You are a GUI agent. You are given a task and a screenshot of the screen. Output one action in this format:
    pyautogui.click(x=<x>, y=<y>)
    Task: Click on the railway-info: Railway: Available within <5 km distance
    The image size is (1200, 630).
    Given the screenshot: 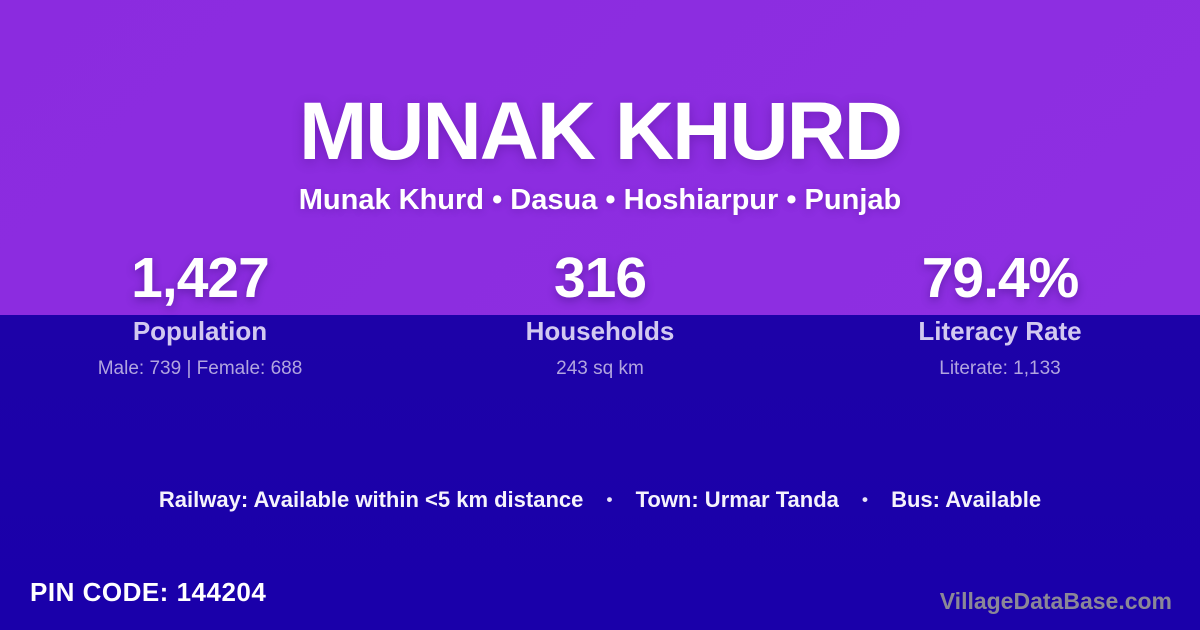 What is the action you would take?
    pyautogui.click(x=371, y=499)
    